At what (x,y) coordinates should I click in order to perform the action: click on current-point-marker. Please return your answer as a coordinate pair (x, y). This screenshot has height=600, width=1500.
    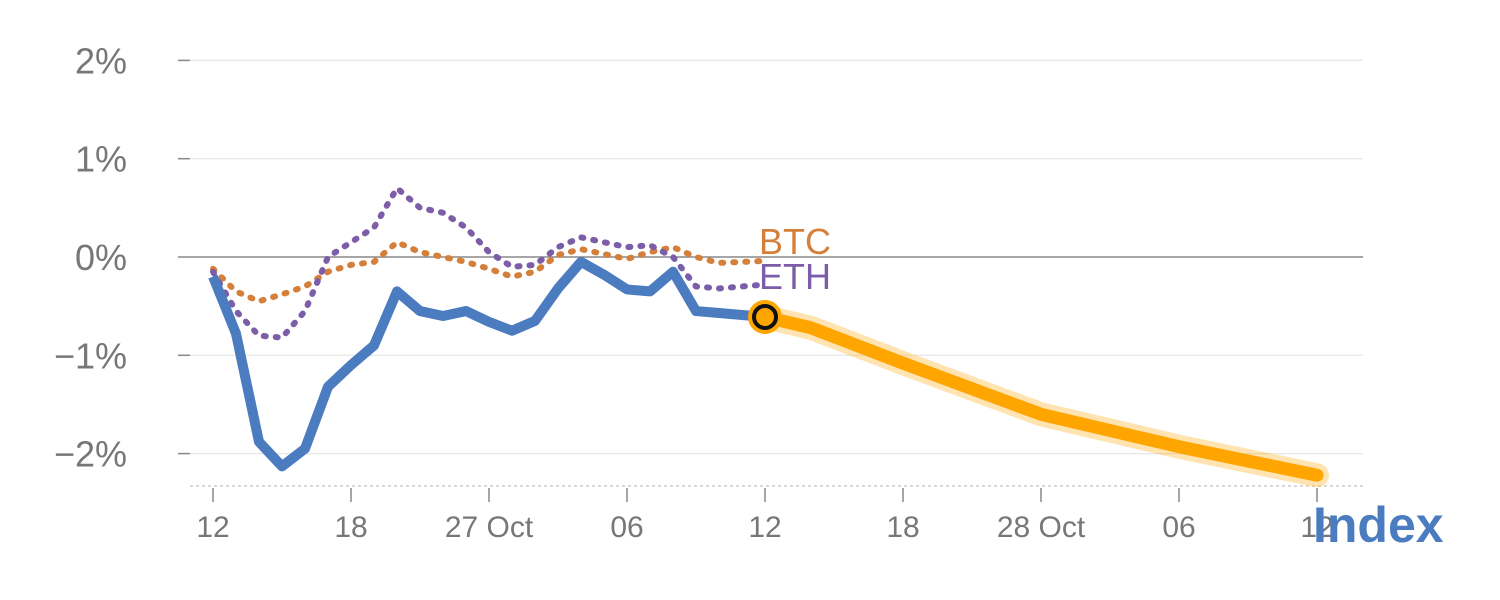
    Looking at the image, I should click on (765, 316).